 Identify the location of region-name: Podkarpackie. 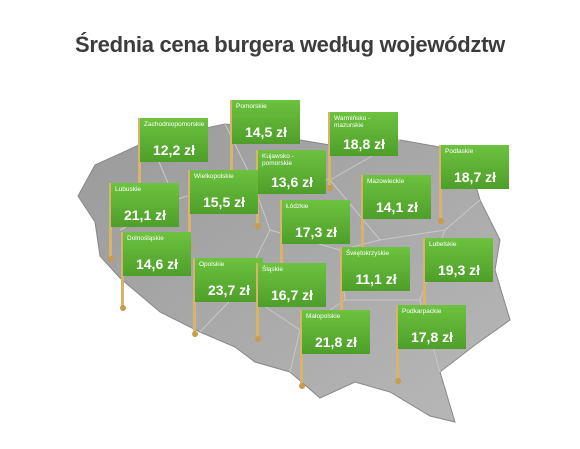
(422, 311).